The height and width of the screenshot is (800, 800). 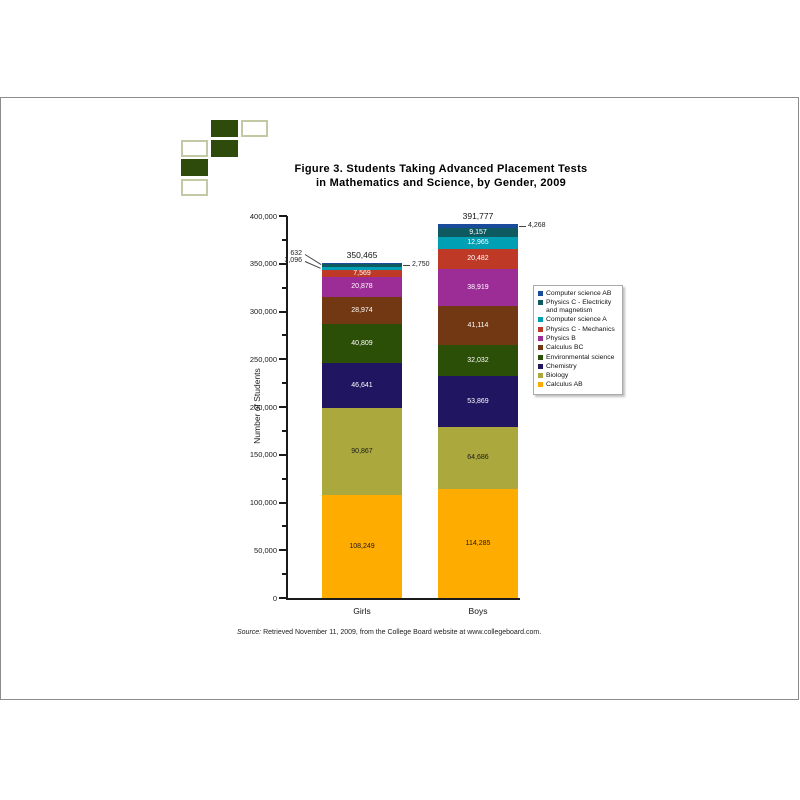 What do you see at coordinates (561, 366) in the screenshot?
I see `legend-label-chemistry: Chemistry` at bounding box center [561, 366].